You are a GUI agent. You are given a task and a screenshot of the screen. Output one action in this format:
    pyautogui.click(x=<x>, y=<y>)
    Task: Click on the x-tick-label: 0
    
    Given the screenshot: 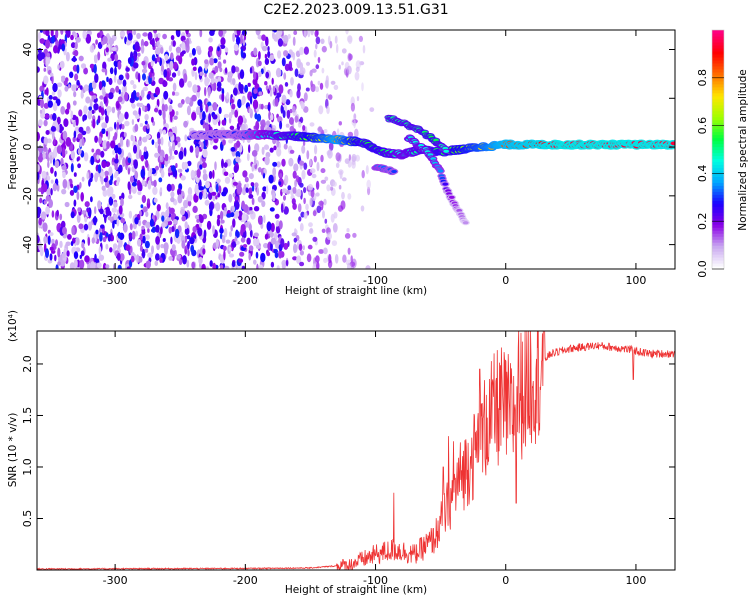 What is the action you would take?
    pyautogui.click(x=505, y=580)
    